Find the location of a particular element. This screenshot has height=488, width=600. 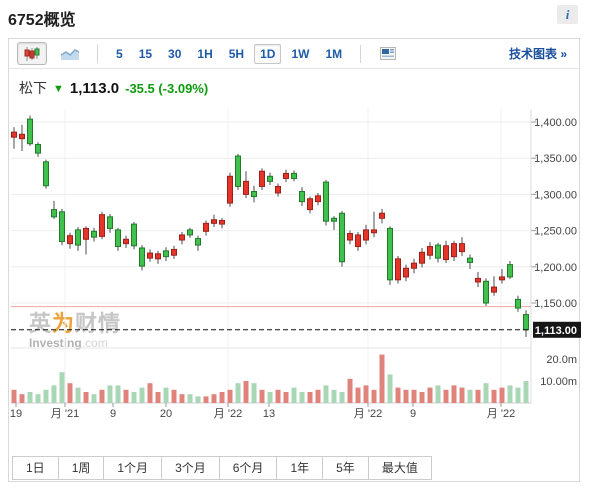

interval-1W: 1W is located at coordinates (300, 53).